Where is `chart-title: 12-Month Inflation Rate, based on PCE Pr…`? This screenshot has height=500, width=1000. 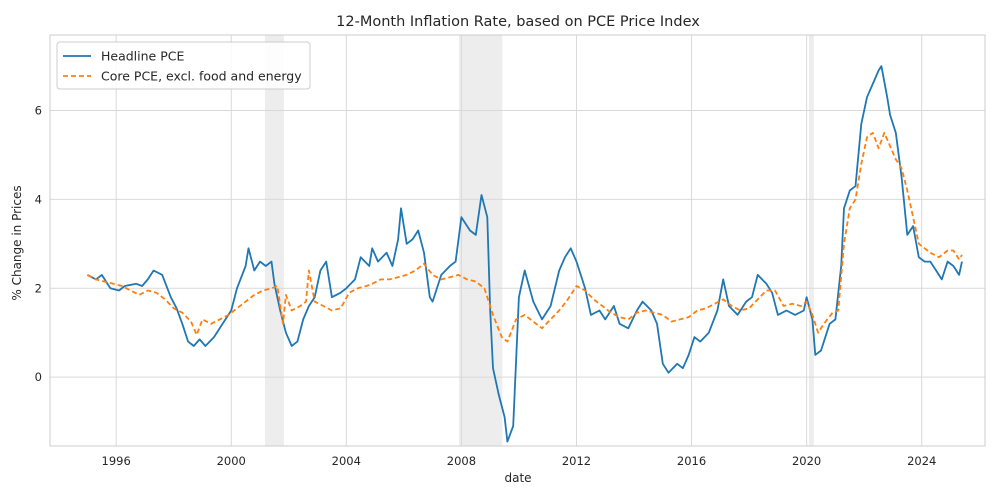
chart-title: 12-Month Inflation Rate, based on PCE Pr… is located at coordinates (518, 22).